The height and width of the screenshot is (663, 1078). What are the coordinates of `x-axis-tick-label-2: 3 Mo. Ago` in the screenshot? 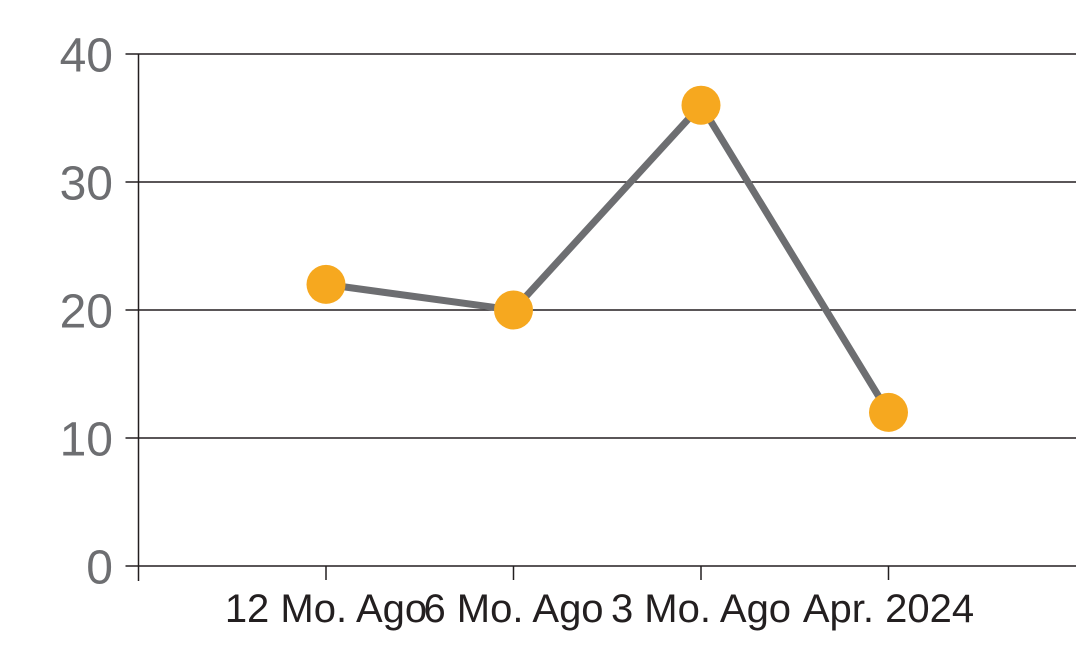 It's located at (701, 609).